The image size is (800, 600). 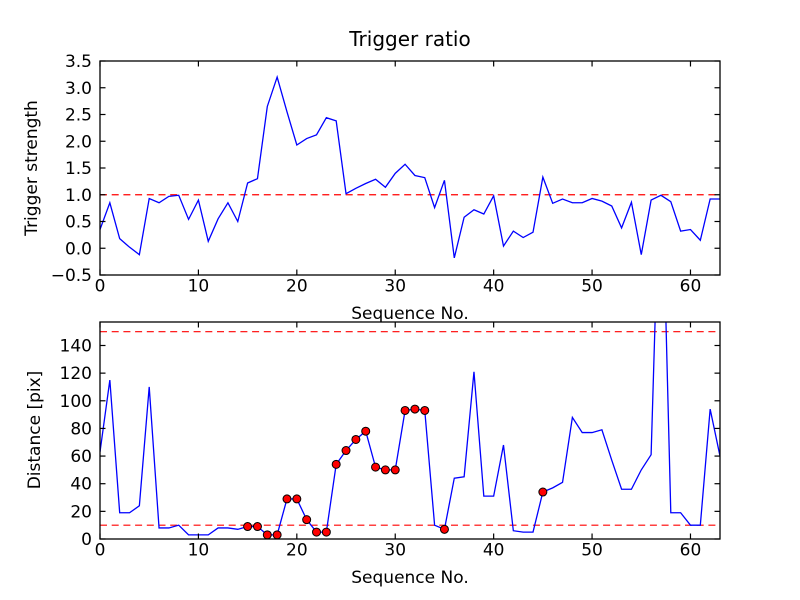 I want to click on y-tick-label: 40, so click(x=81, y=485).